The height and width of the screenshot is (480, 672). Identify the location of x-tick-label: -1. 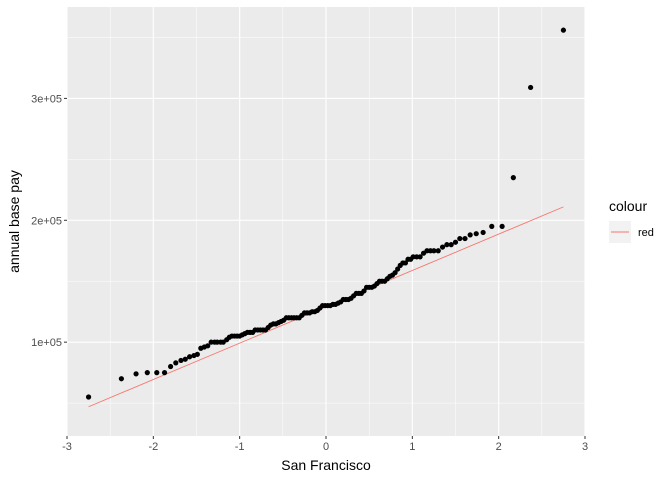
(240, 447).